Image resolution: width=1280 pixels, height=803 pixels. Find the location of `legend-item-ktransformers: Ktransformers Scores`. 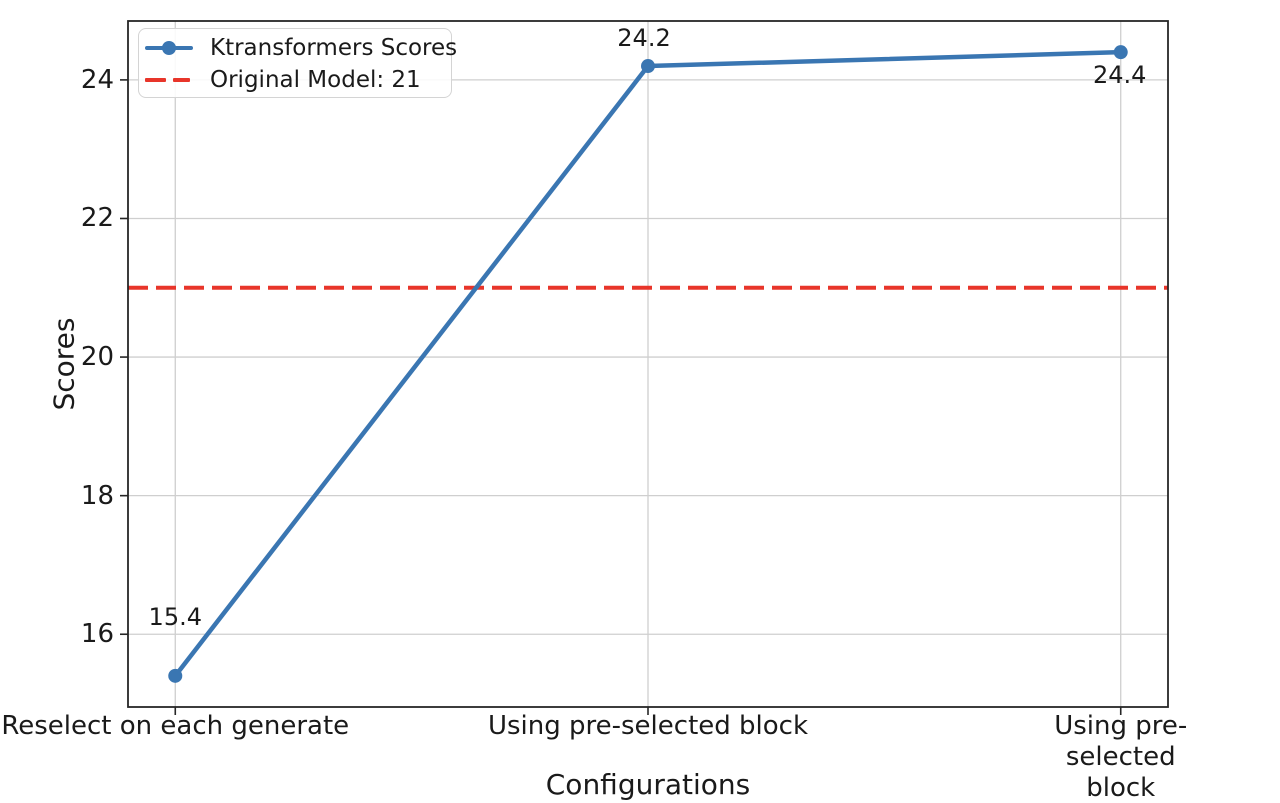

legend-item-ktransformers: Ktransformers Scores is located at coordinates (301, 48).